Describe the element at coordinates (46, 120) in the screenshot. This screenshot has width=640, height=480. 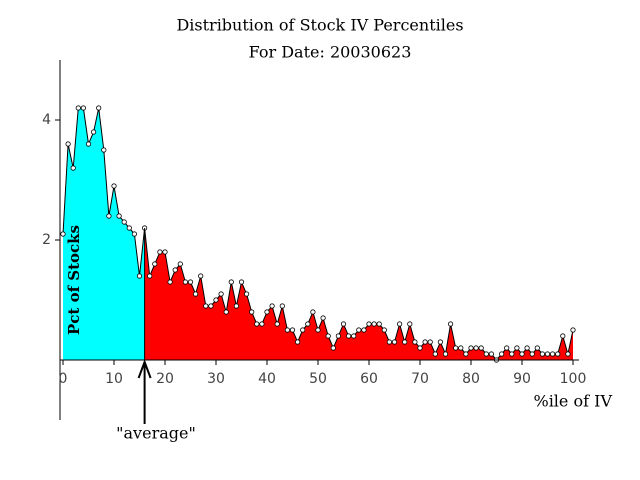
I see `y-tick-label: 4` at that location.